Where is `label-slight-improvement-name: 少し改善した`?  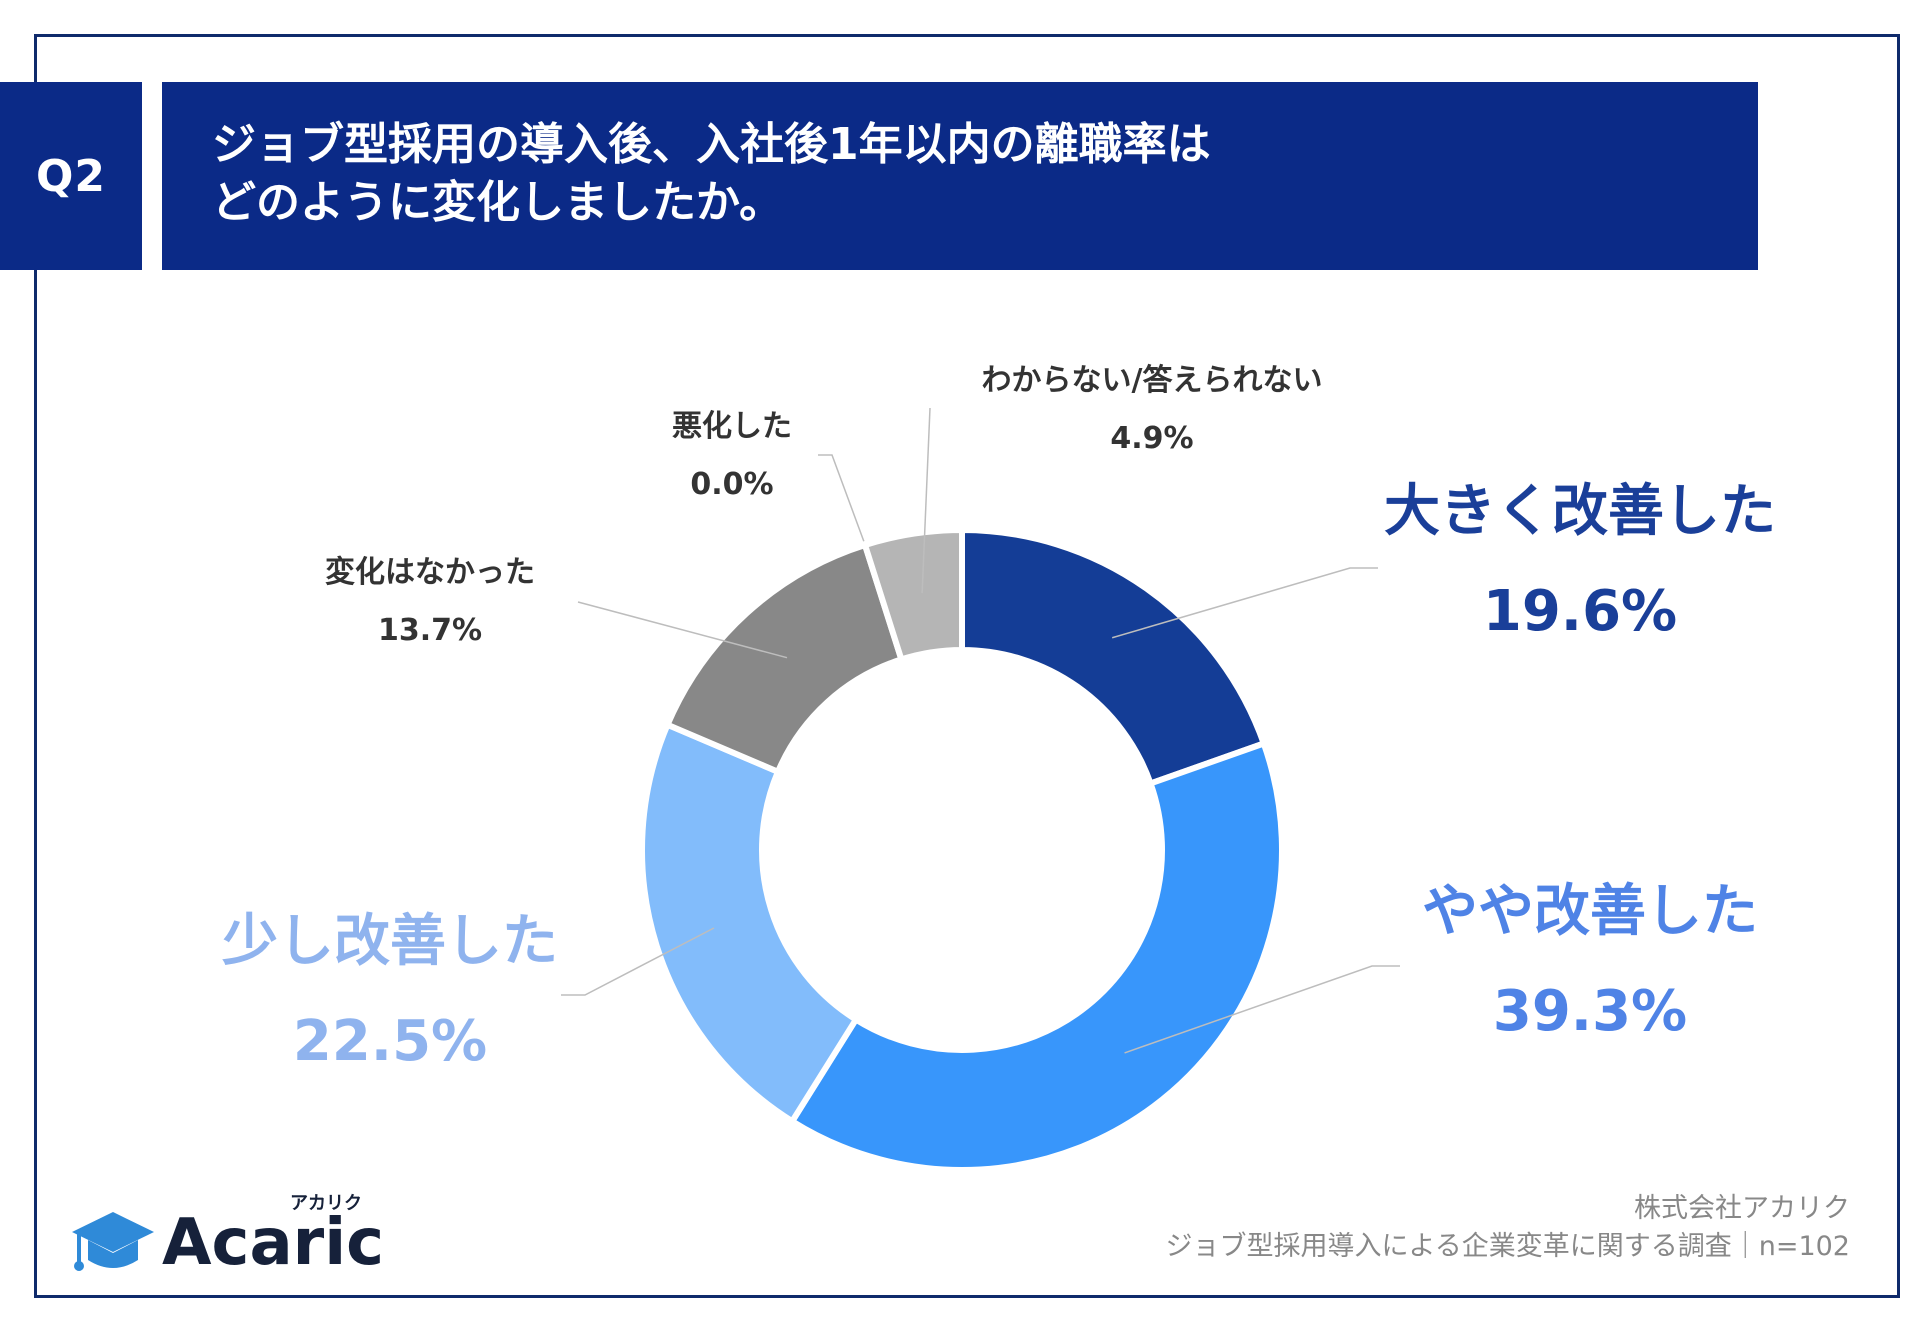 label-slight-improvement-name: 少し改善した is located at coordinates (390, 941).